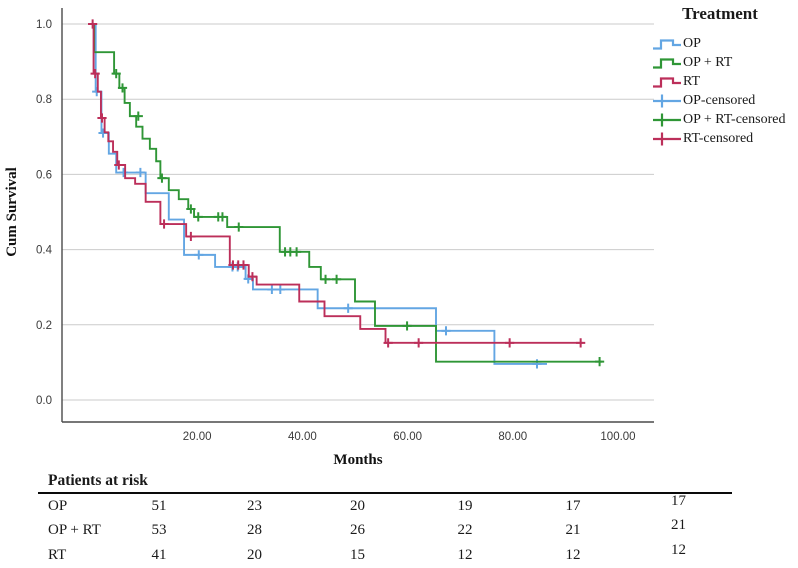  Describe the element at coordinates (44, 175) in the screenshot. I see `y-tick-label: 0.6` at that location.